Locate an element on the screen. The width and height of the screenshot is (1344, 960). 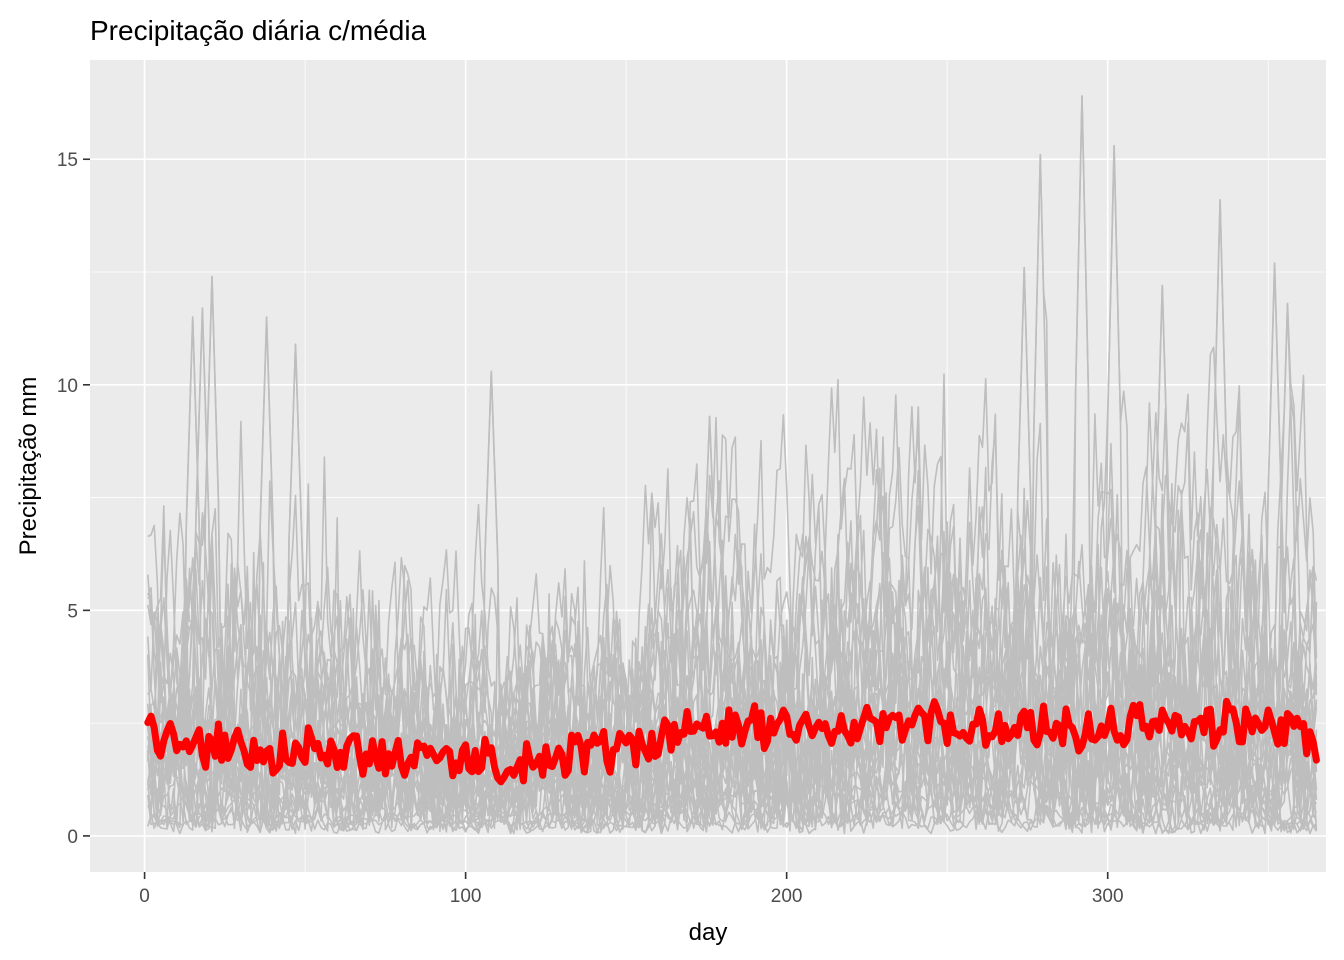
mean-layer is located at coordinates (732, 741).